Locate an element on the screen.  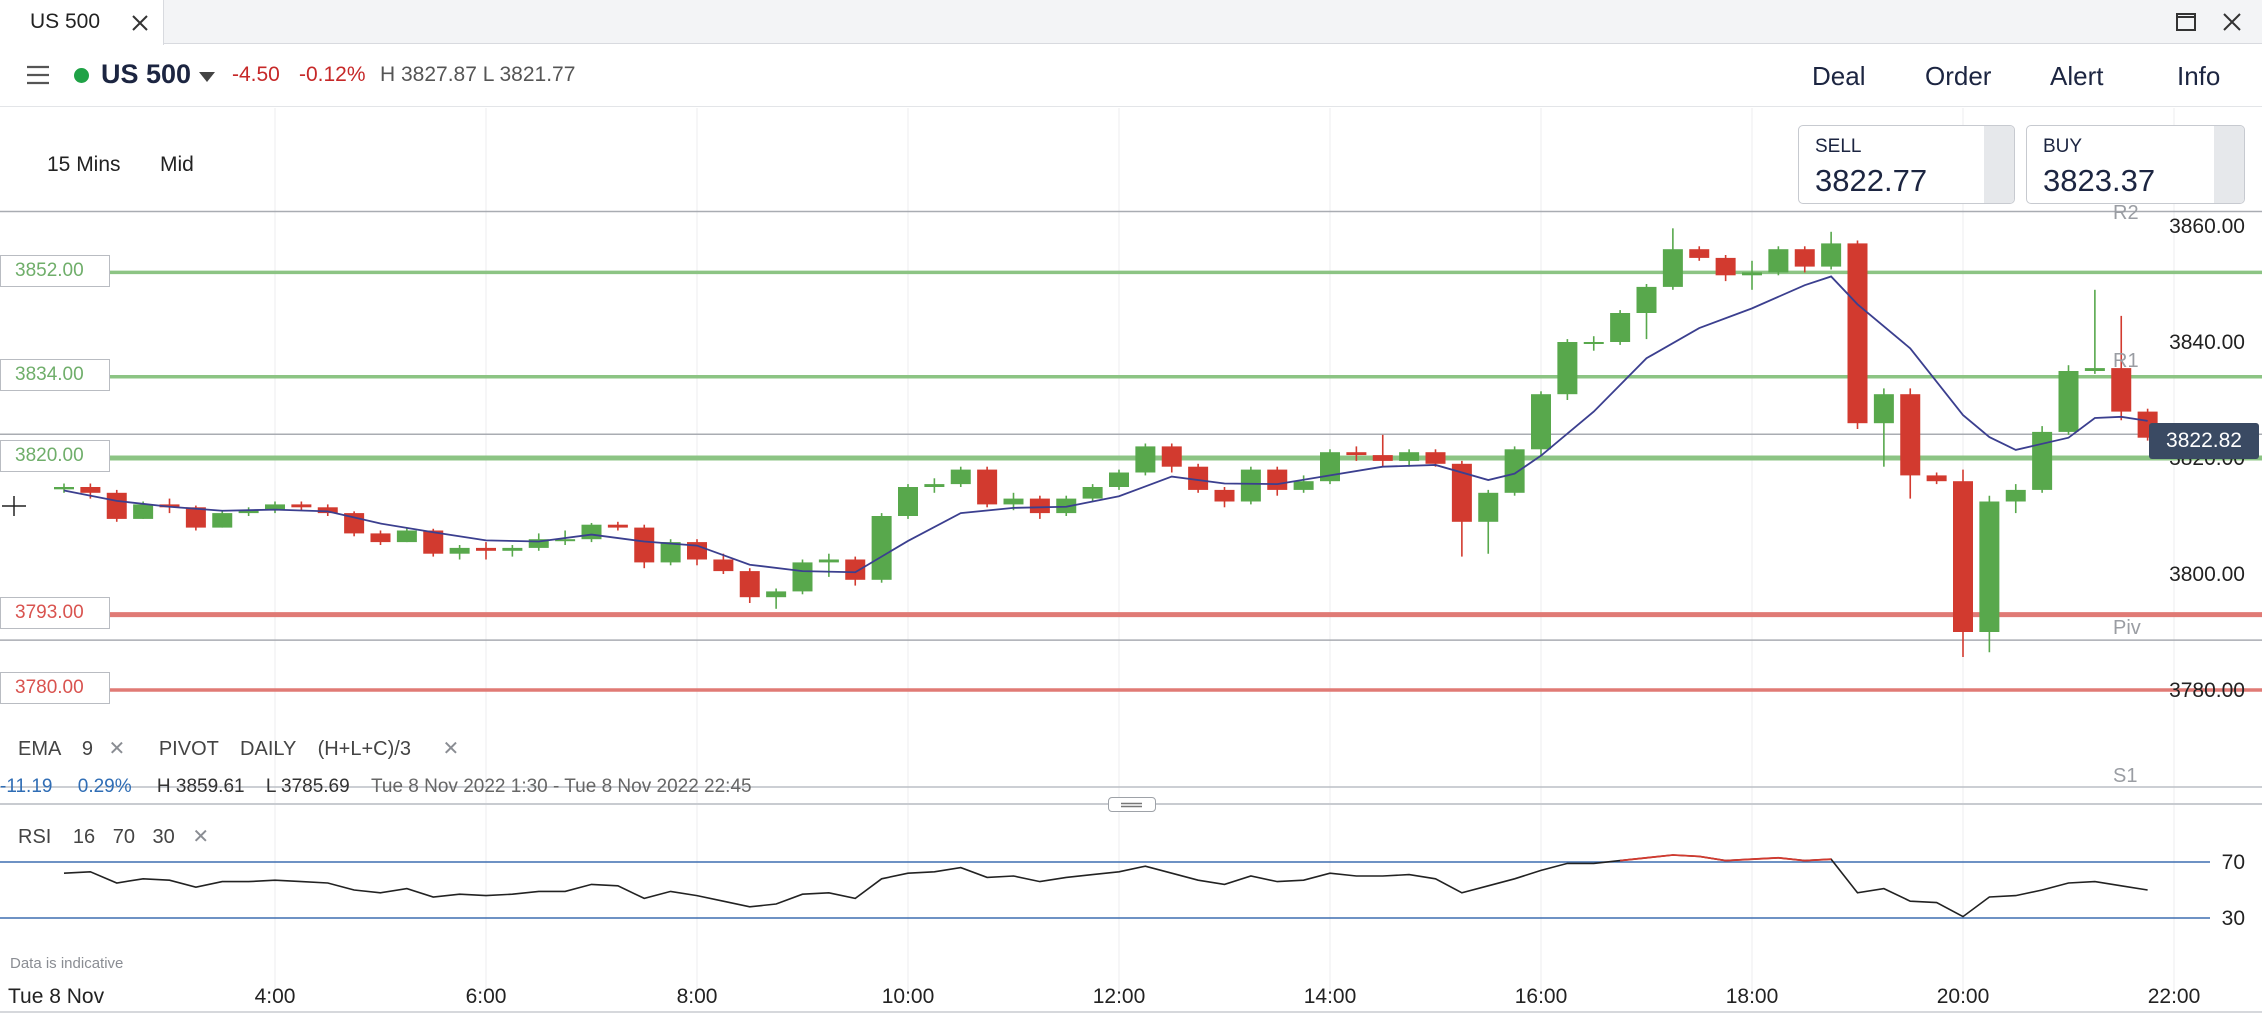
rsi-param-1: 16 is located at coordinates (84, 837).